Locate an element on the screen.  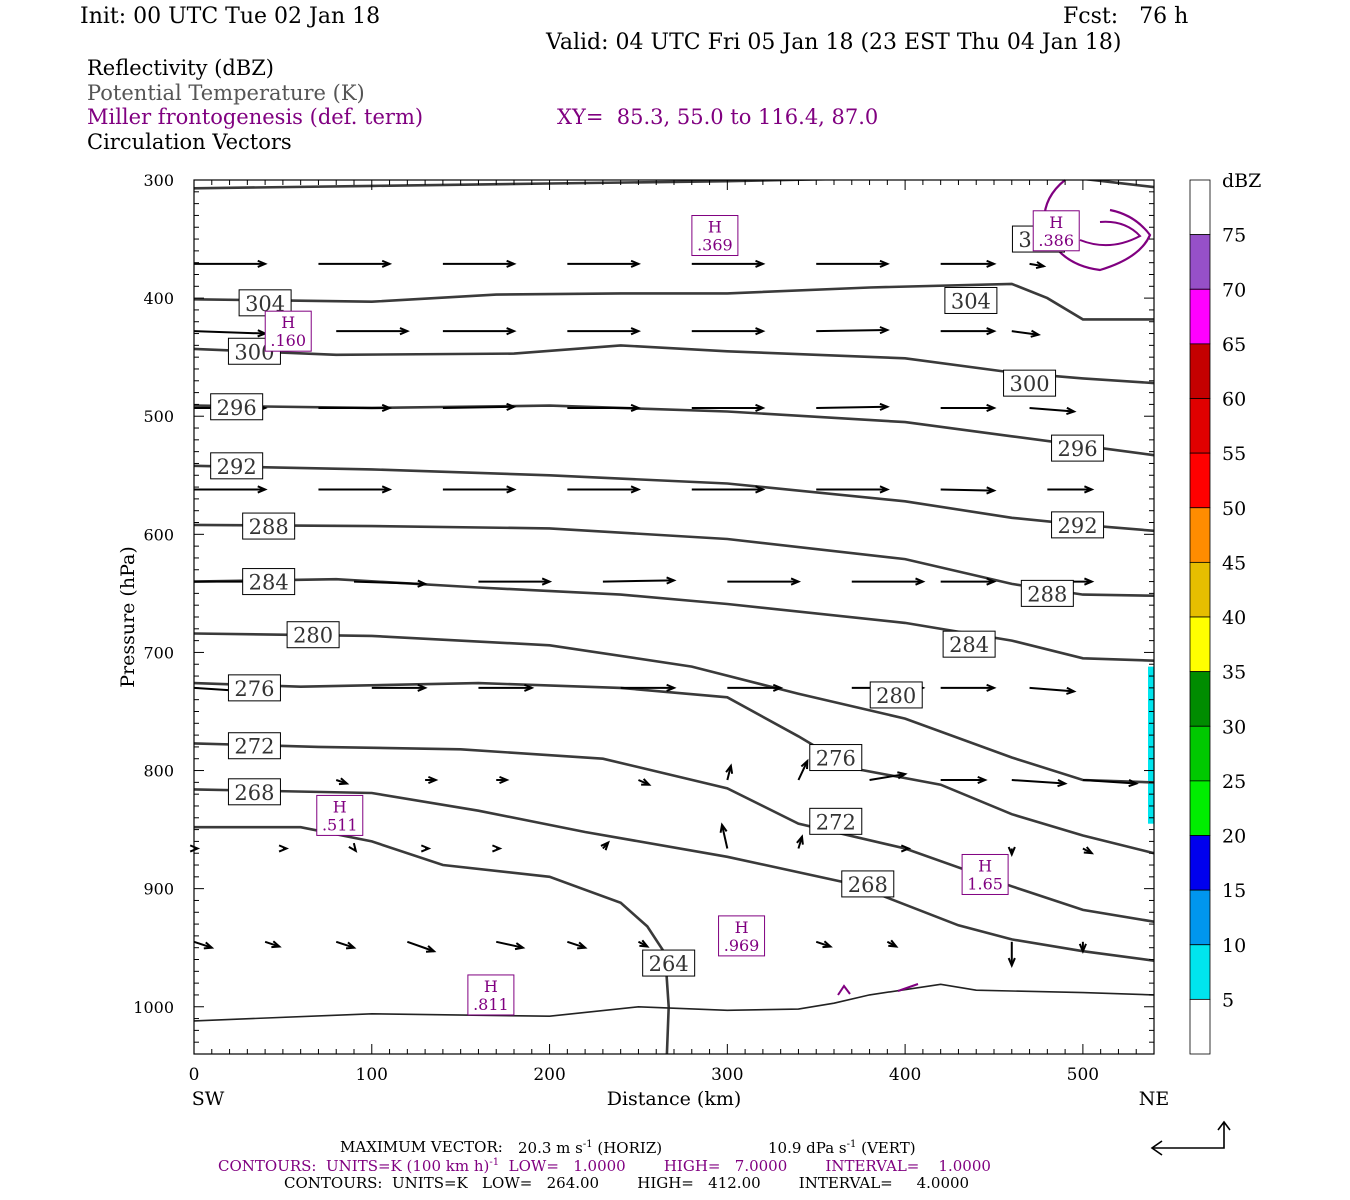
y-tick-label: 300 is located at coordinates (158, 180).